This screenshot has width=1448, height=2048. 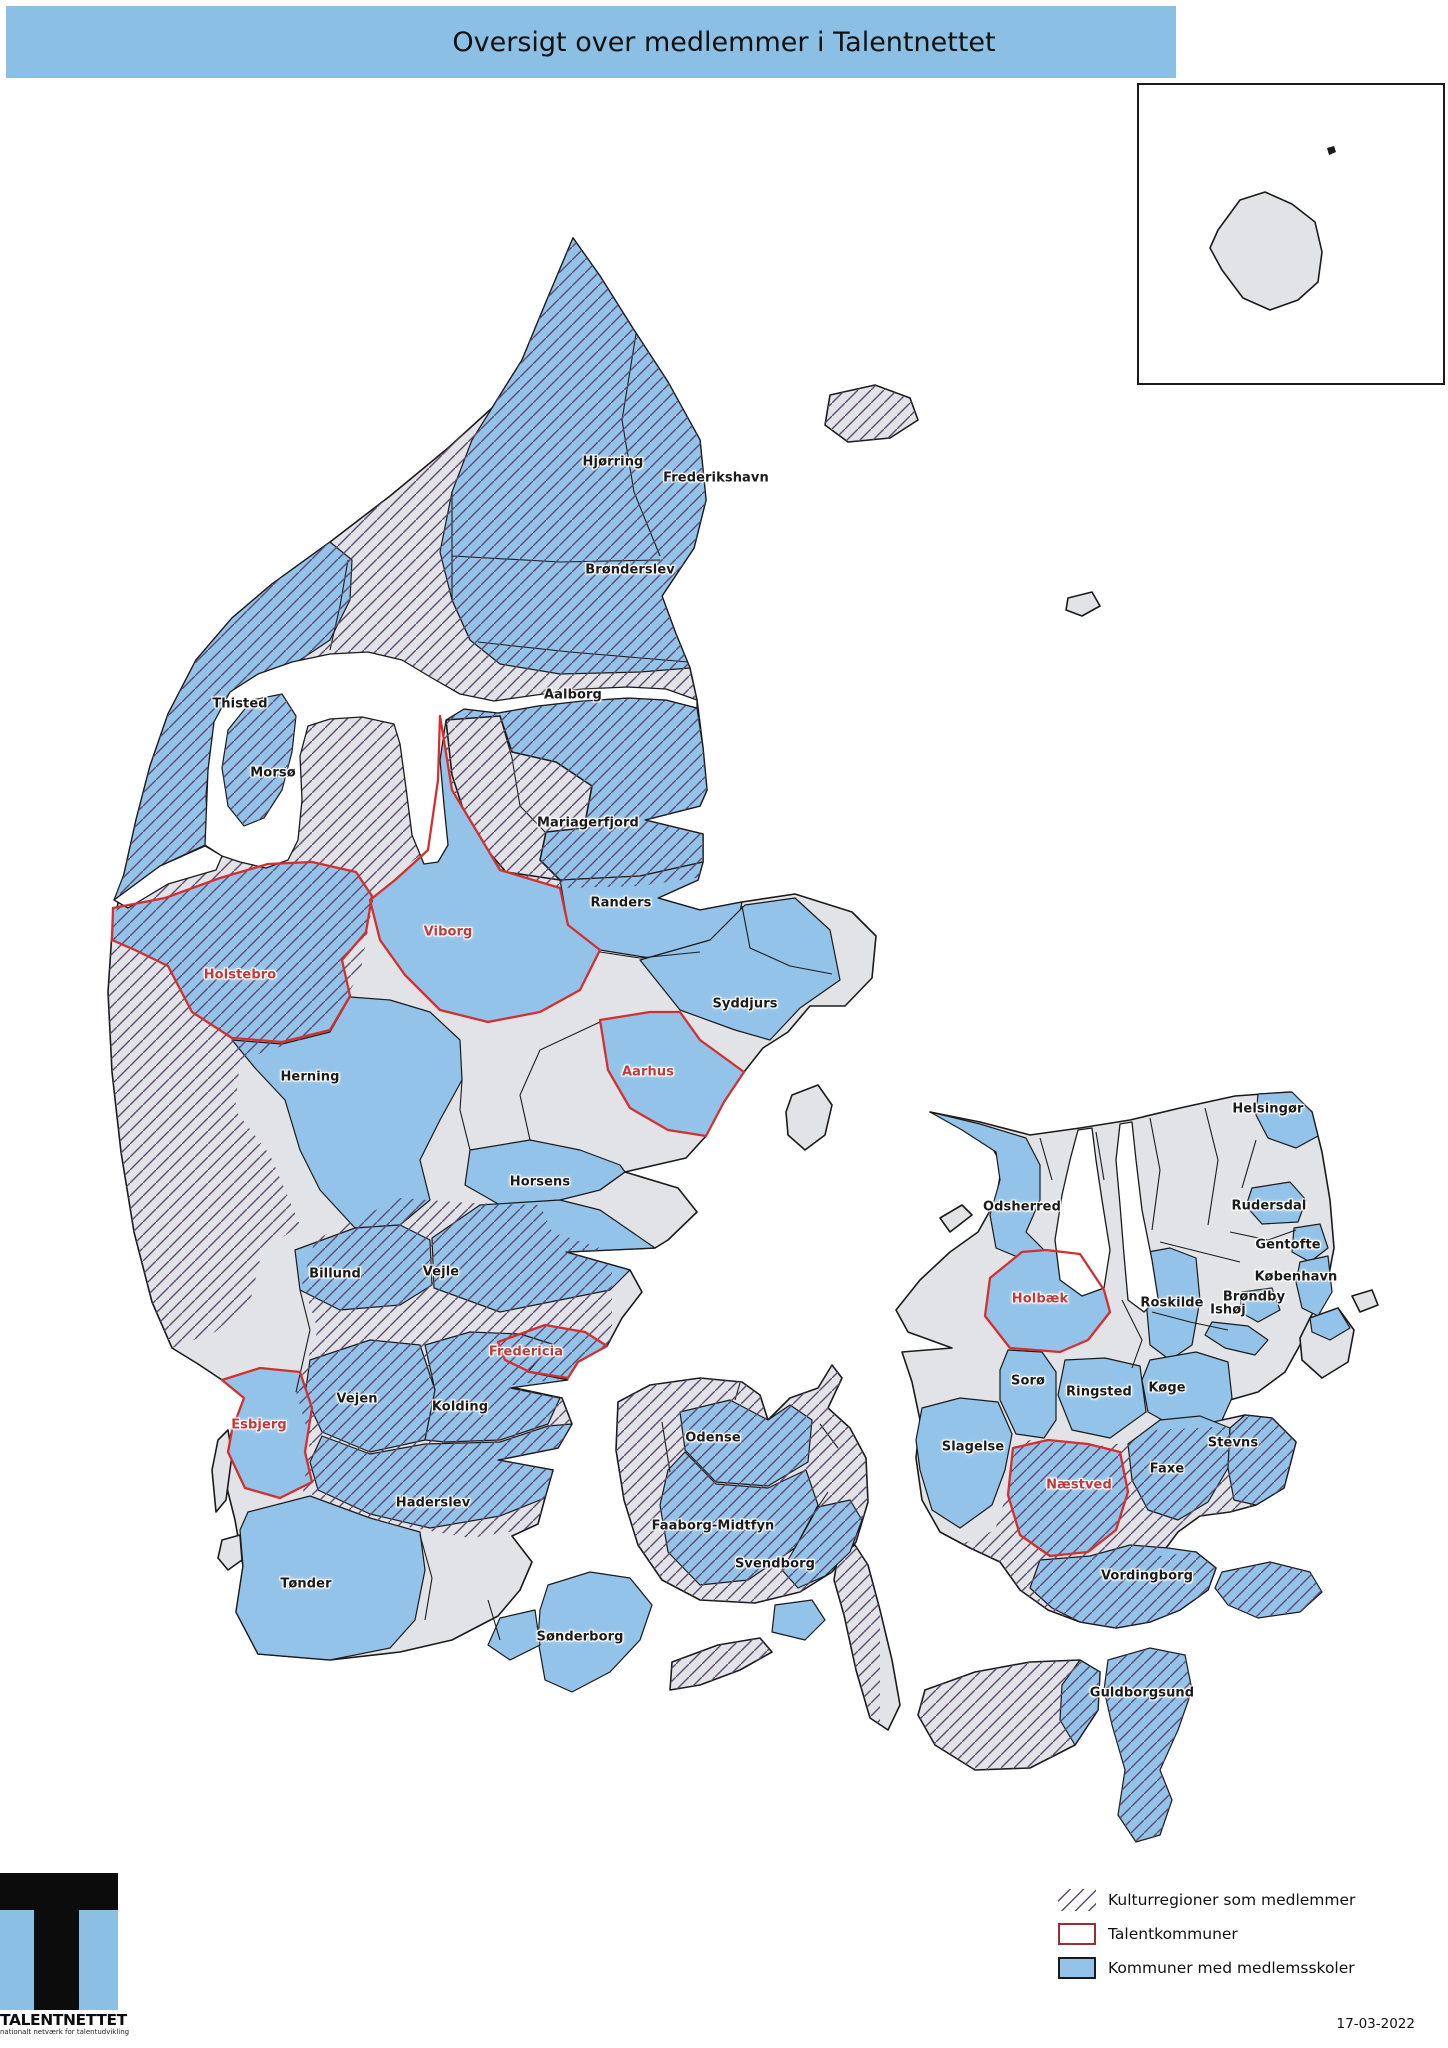 I want to click on bornholm-inset, so click(x=1291, y=234).